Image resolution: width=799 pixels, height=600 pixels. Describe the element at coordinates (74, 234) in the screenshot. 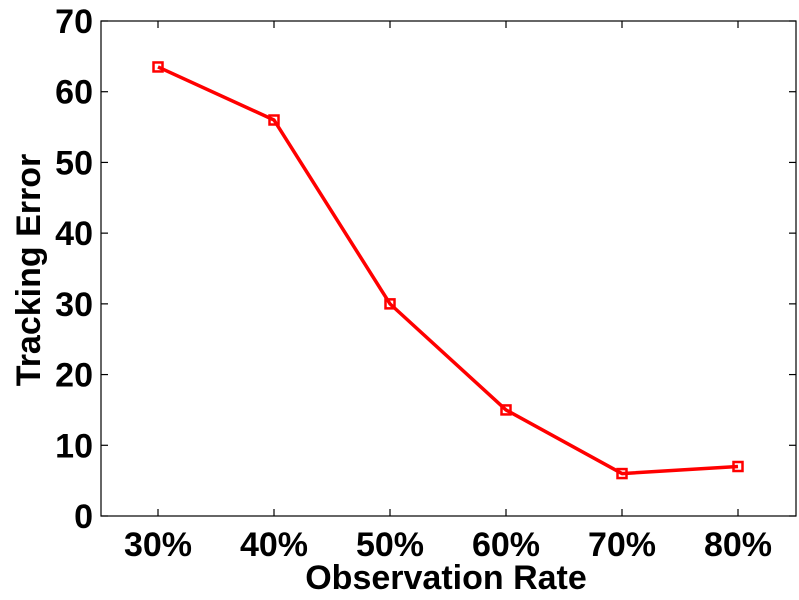

I see `y-tick-label: 40` at that location.